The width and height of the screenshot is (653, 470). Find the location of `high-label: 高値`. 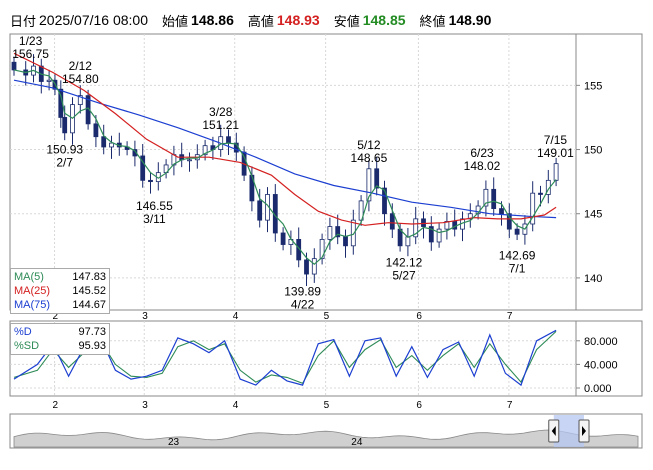

high-label: 高値 is located at coordinates (260, 21).